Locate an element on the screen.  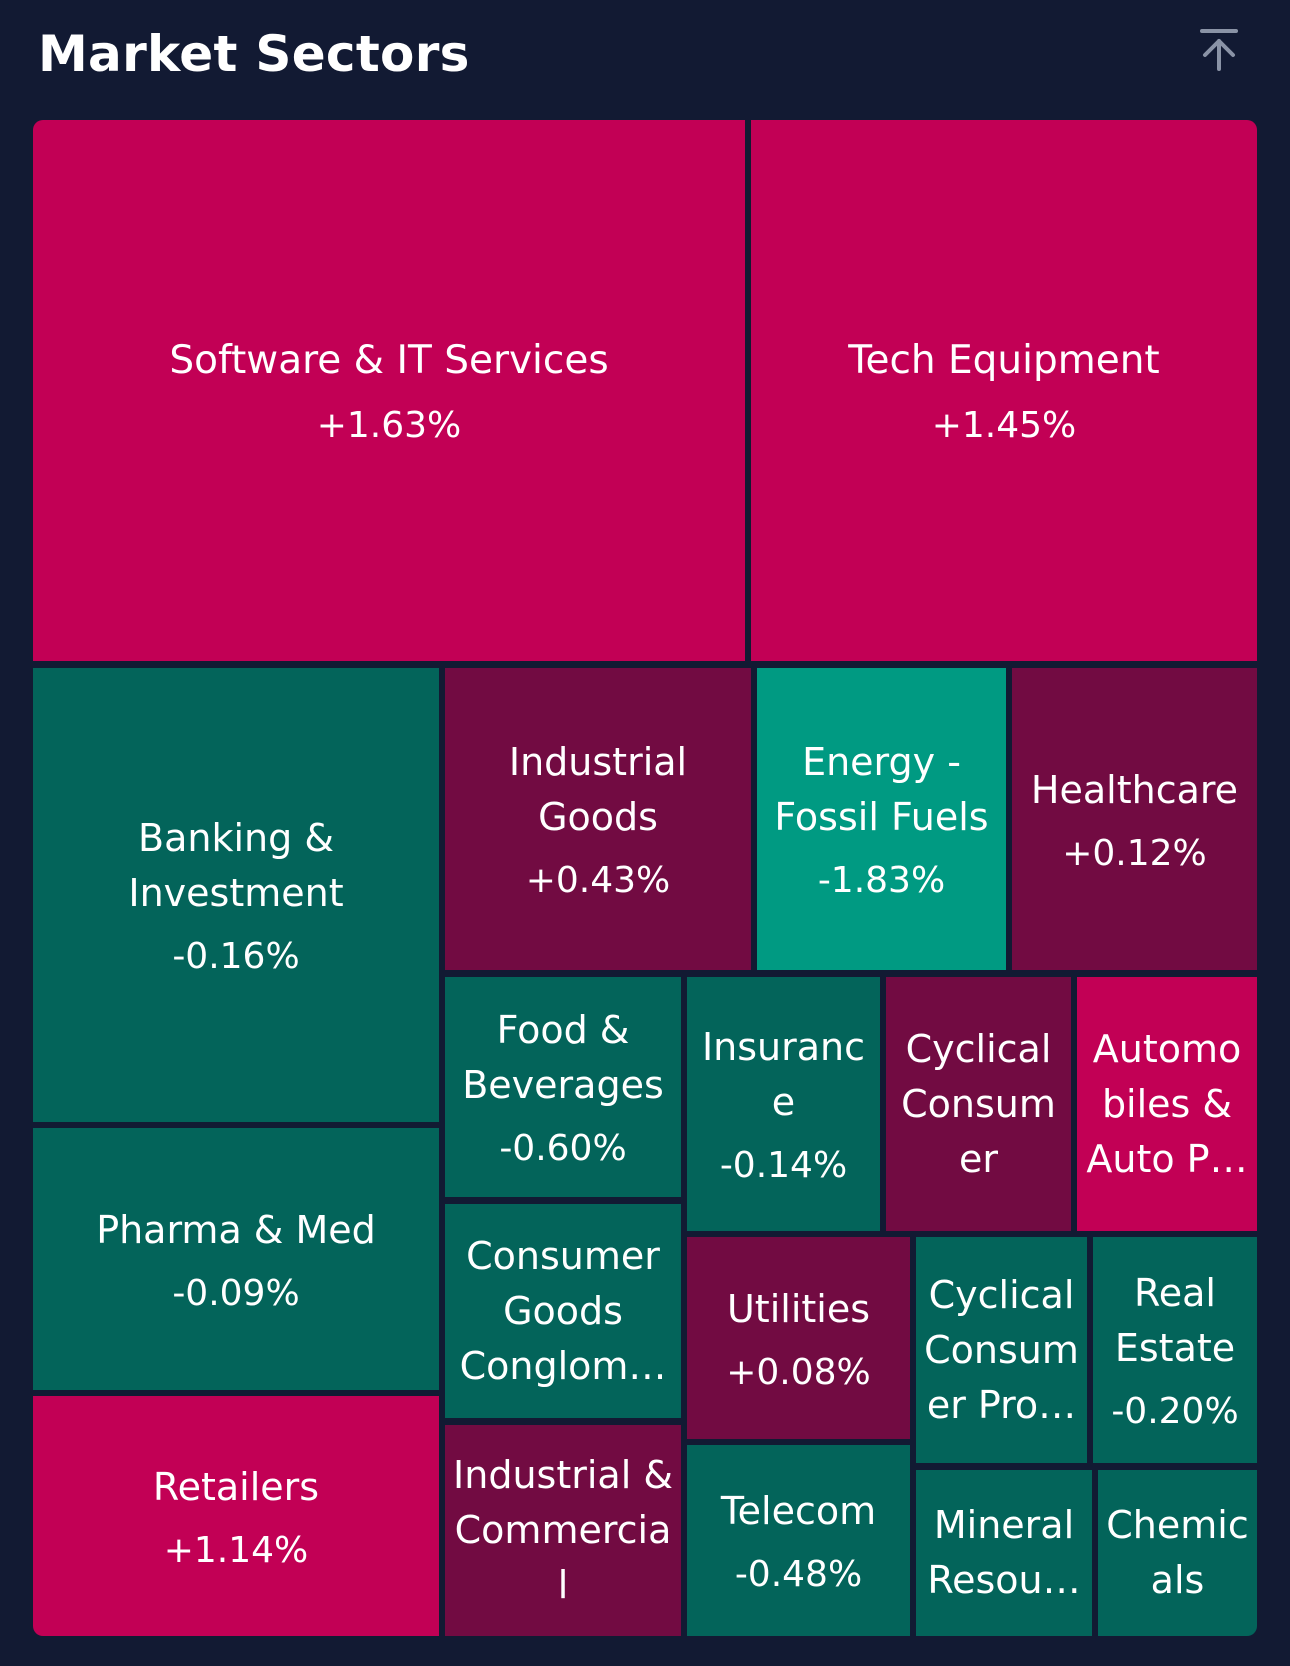
sector-name: Banking & Investment is located at coordinates (236, 865).